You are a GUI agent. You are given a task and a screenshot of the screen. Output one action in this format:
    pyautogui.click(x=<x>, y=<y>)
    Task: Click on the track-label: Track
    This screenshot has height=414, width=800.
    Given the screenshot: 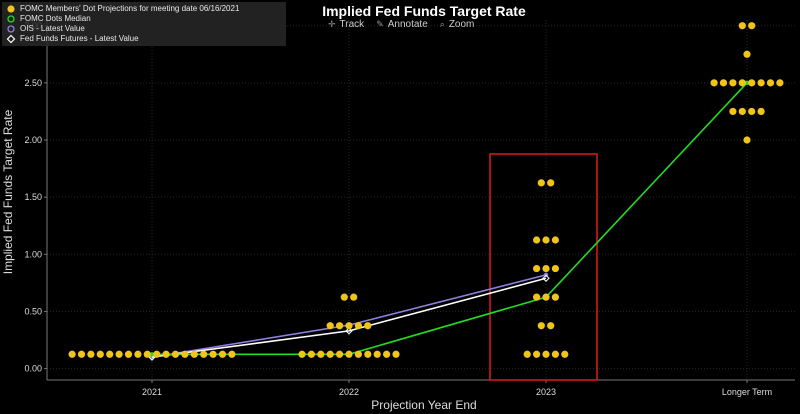 What is the action you would take?
    pyautogui.click(x=352, y=24)
    